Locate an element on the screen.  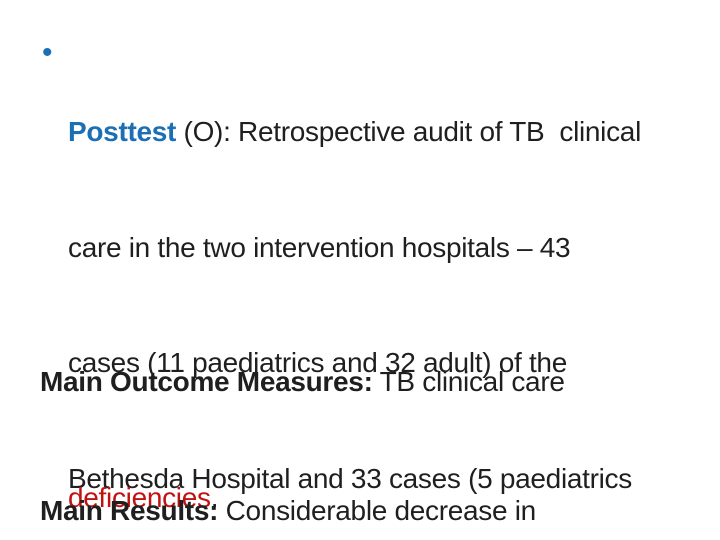
outcome-line-2: deficiencies. is located at coordinates (302, 498).